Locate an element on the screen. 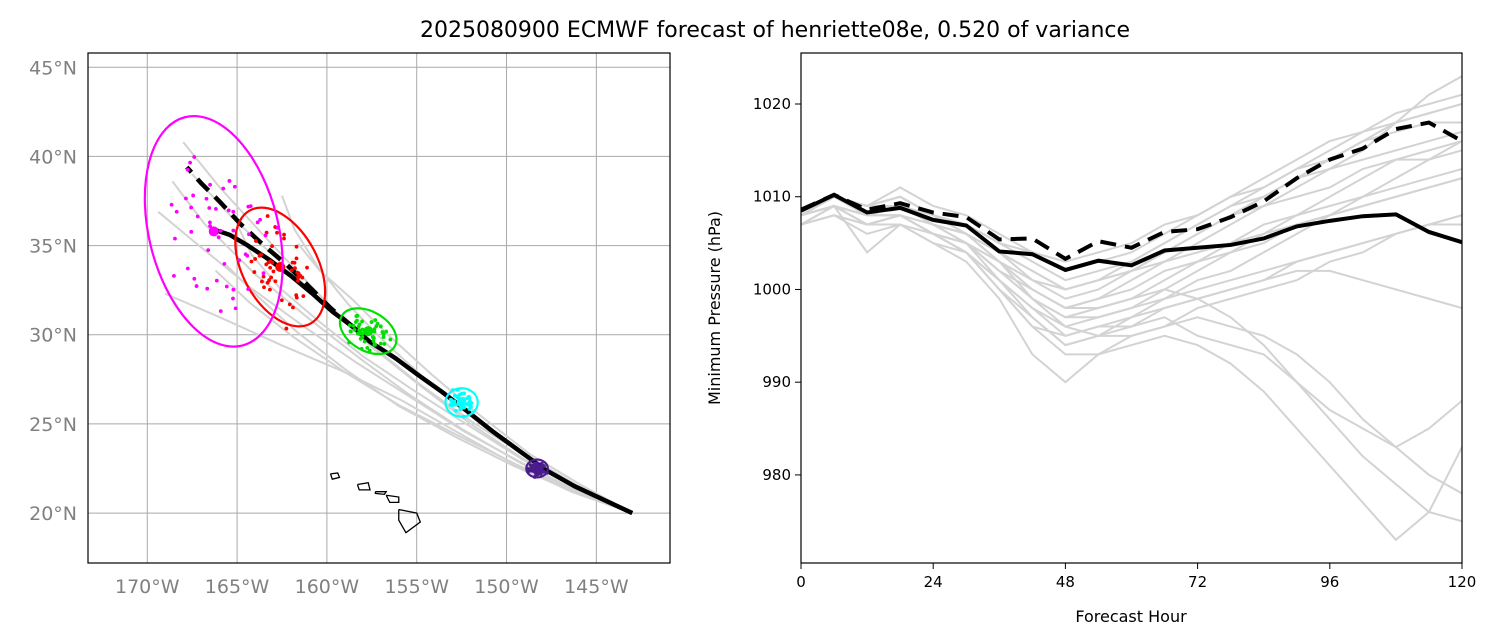 Image resolution: width=1496 pixels, height=641 pixels. lon-label: 150°W is located at coordinates (506, 587).